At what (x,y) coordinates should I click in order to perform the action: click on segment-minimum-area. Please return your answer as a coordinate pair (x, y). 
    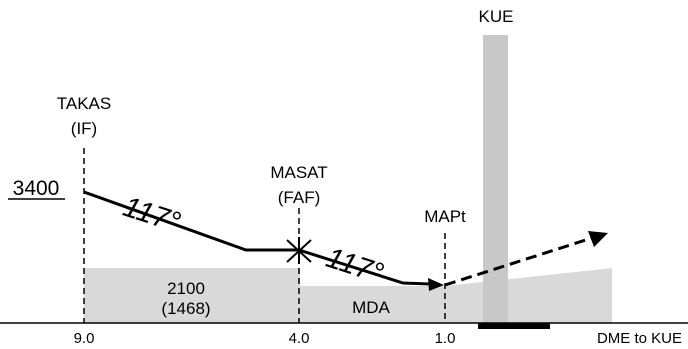
    Looking at the image, I should click on (192, 295).